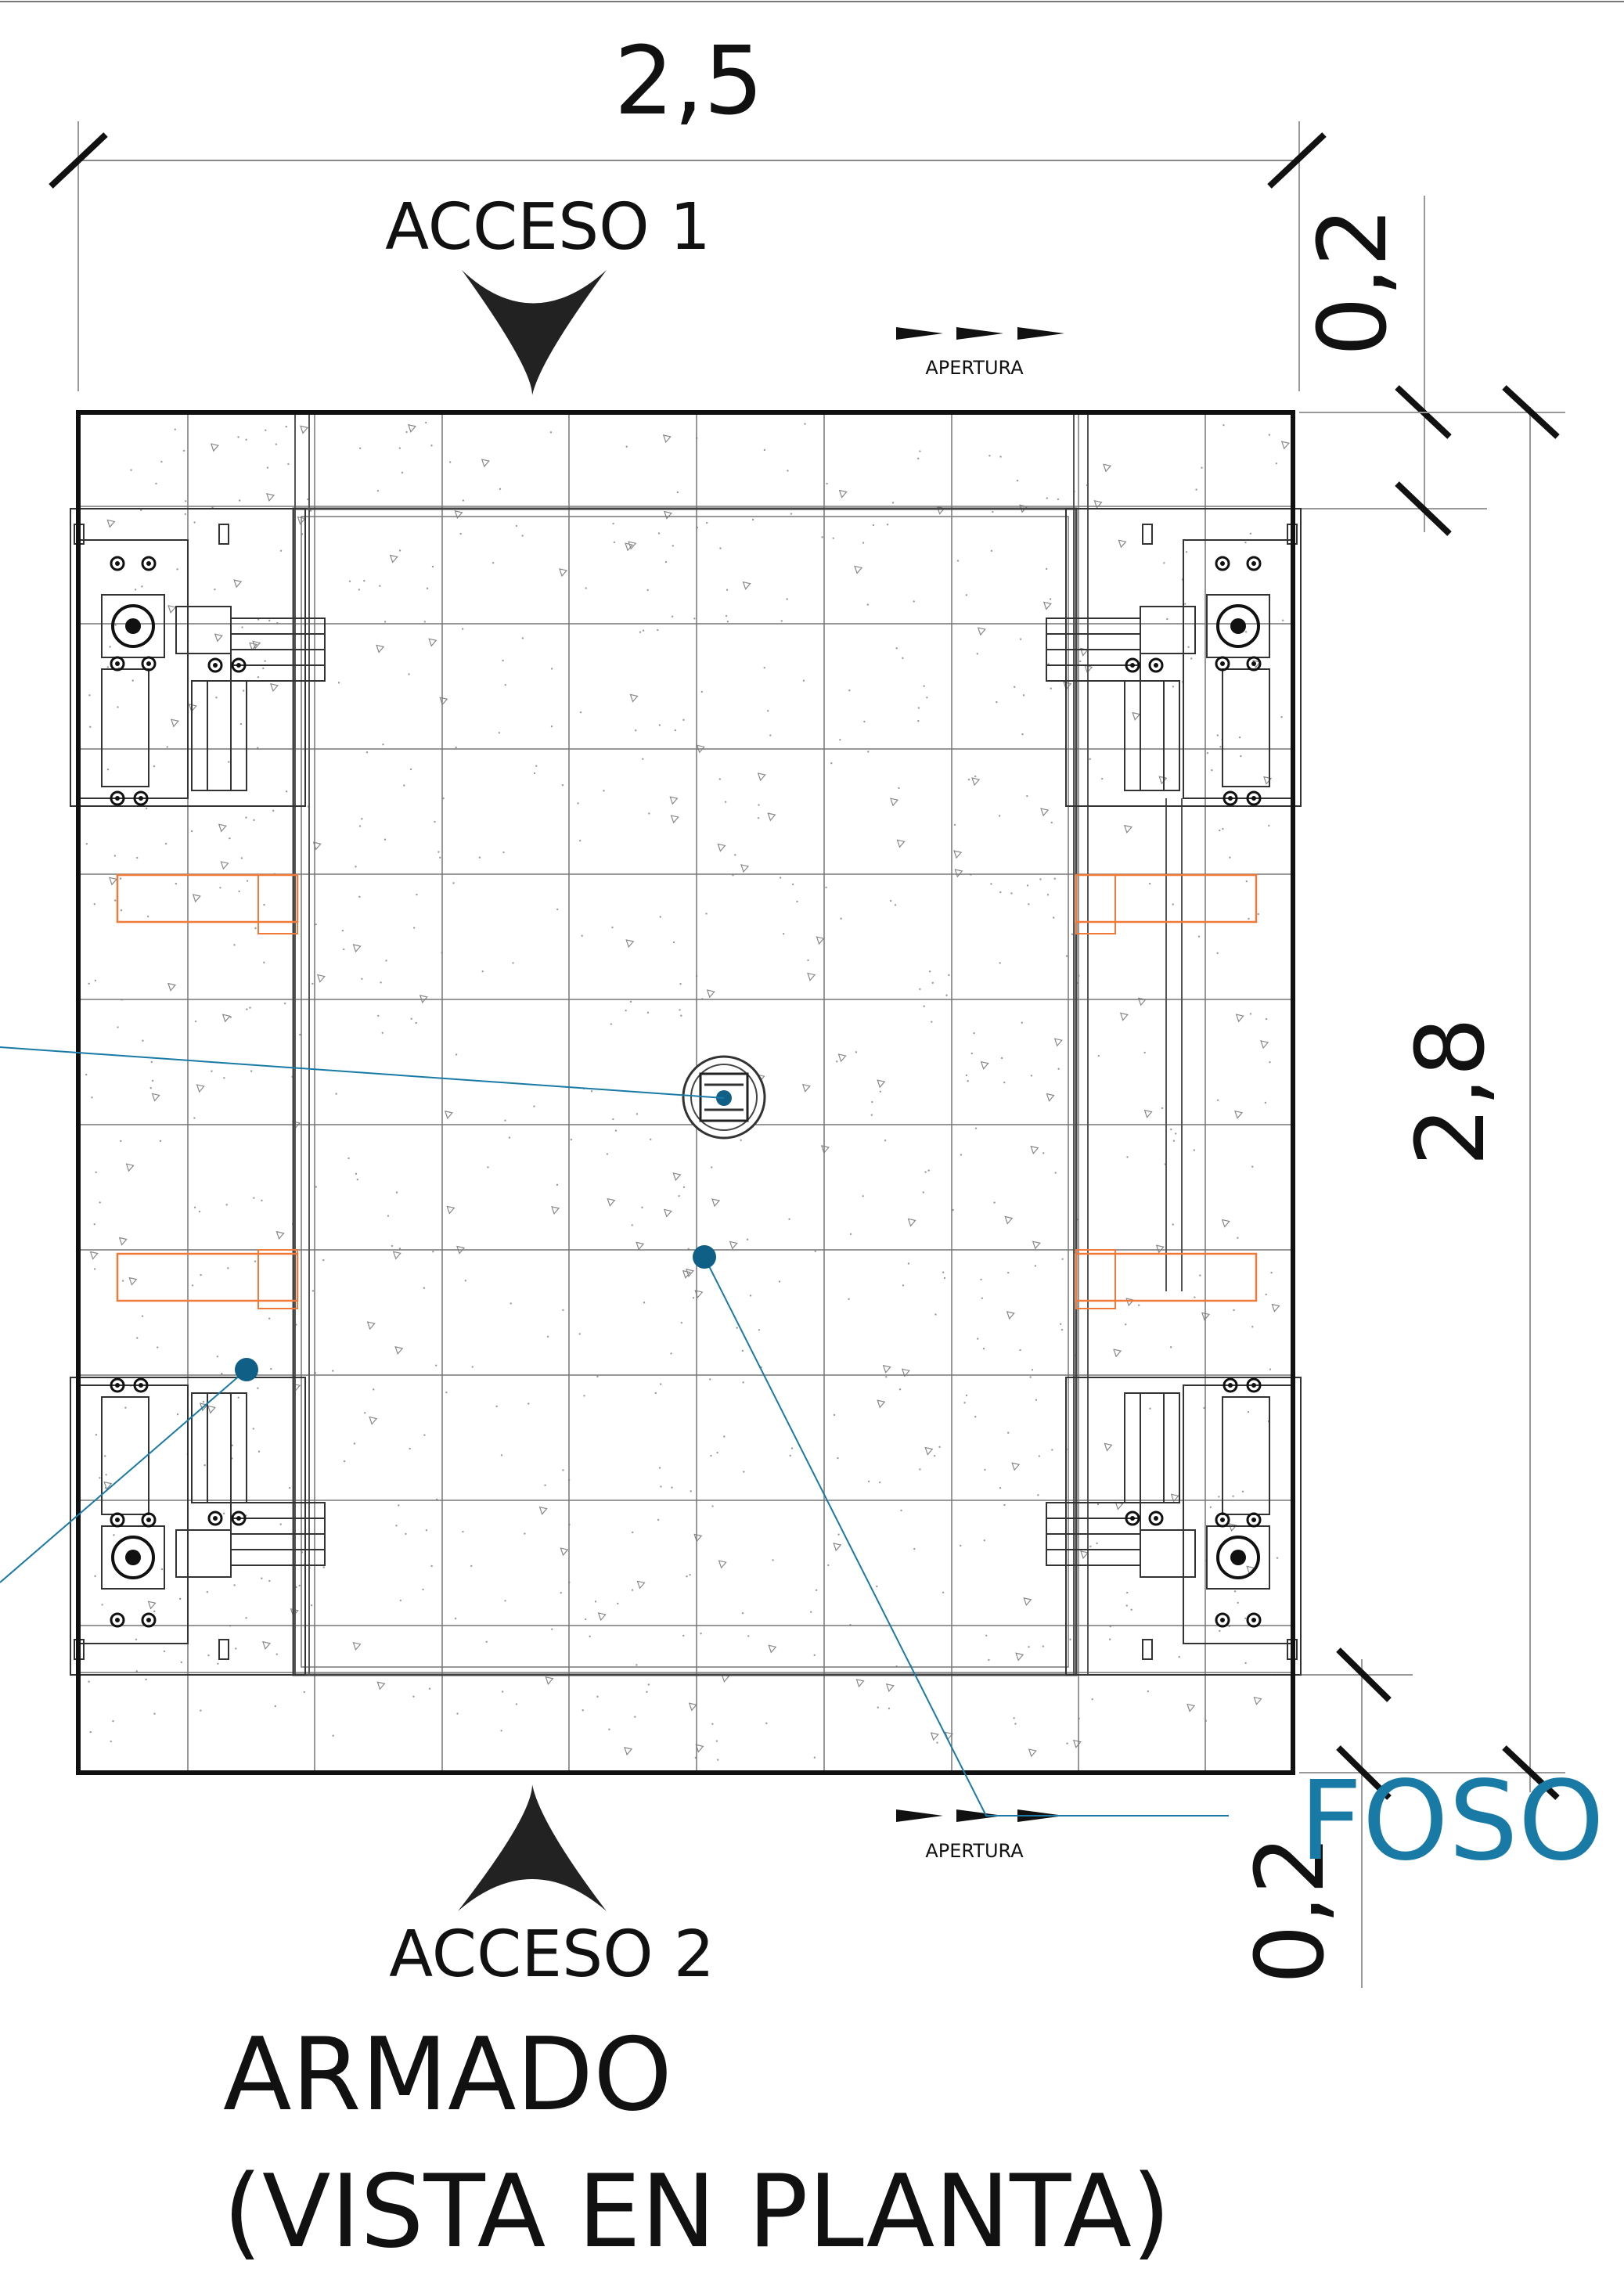 The image size is (1624, 2272). I want to click on corner-mechanism-top-left, so click(198, 657).